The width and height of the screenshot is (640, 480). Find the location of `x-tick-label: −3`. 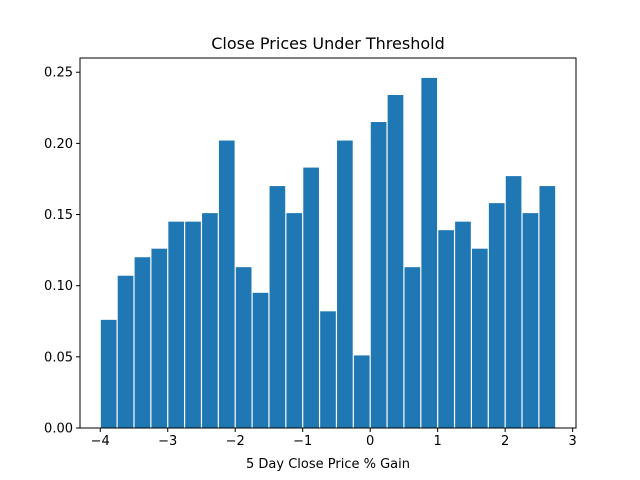

x-tick-label: −3 is located at coordinates (167, 441).